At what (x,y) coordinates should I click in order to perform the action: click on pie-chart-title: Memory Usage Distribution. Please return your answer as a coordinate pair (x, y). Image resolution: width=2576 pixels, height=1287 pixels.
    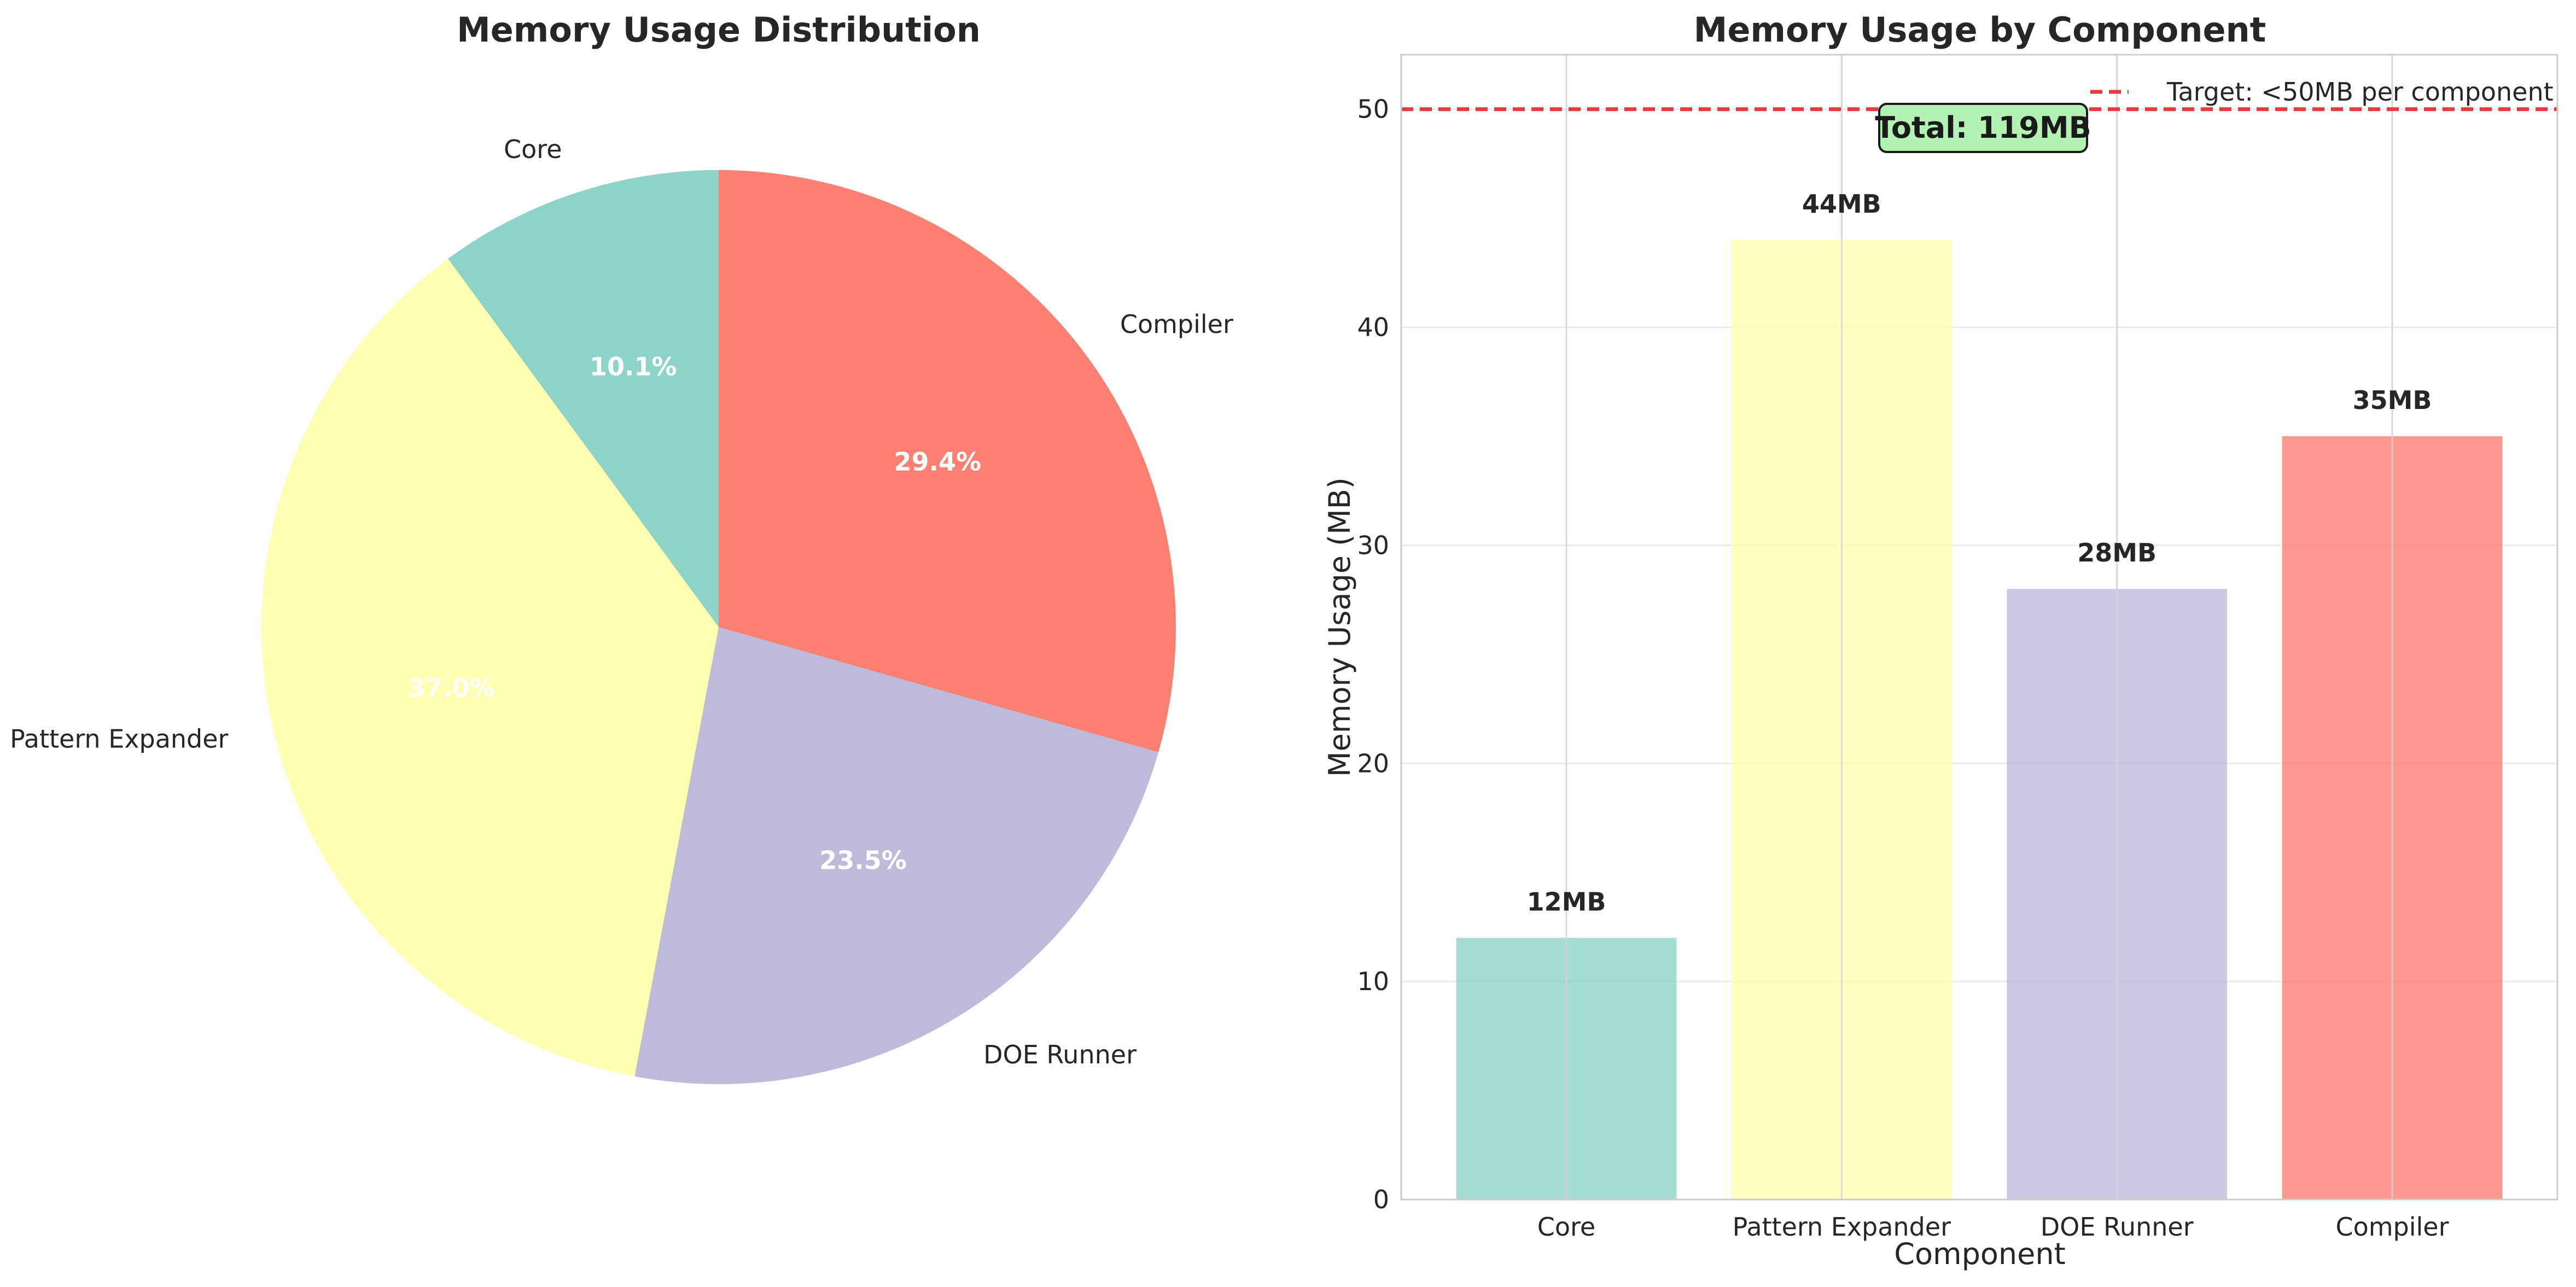
    Looking at the image, I should click on (719, 30).